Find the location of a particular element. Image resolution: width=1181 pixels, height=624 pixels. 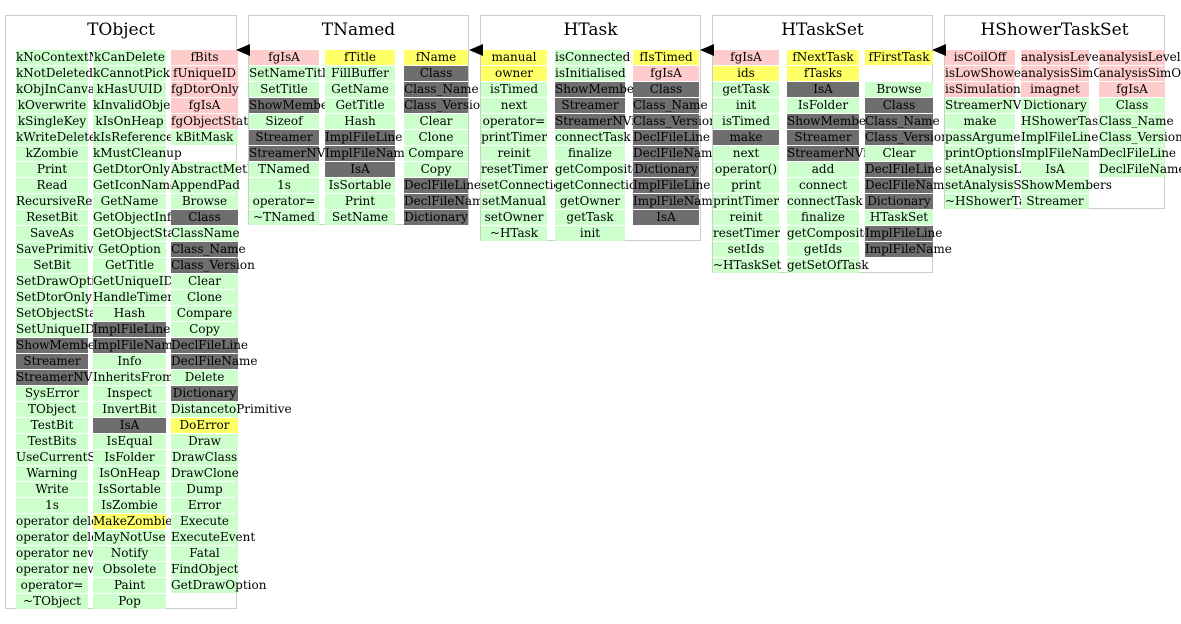

member-item: SetUniqueID is located at coordinates (55, 329).